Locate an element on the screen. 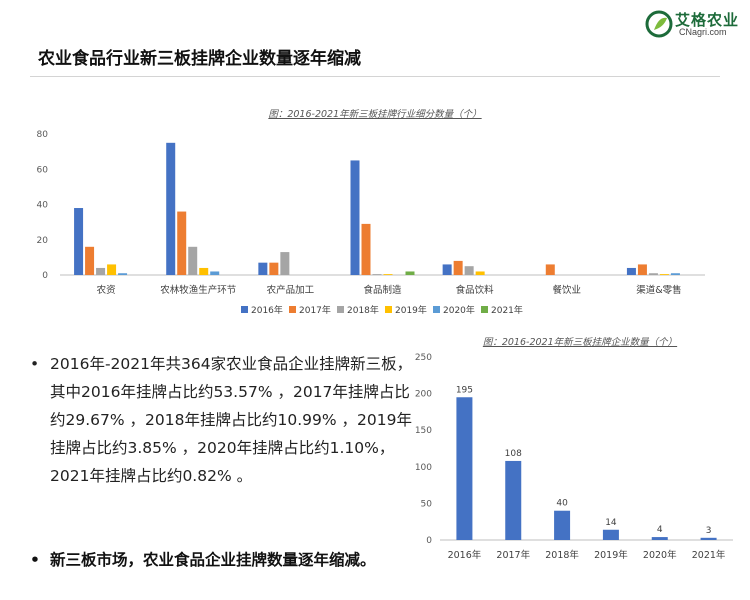 The image size is (750, 600). bullet-text: 新三板市场，农业食品企业挂牌数量逐年缩减。 is located at coordinates (213, 560).